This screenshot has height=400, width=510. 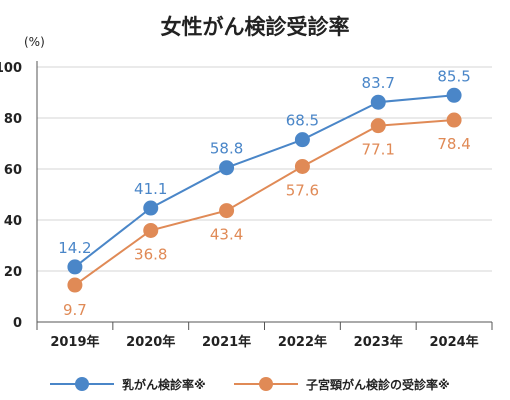 What do you see at coordinates (266, 384) in the screenshot?
I see `legend-marker-series2` at bounding box center [266, 384].